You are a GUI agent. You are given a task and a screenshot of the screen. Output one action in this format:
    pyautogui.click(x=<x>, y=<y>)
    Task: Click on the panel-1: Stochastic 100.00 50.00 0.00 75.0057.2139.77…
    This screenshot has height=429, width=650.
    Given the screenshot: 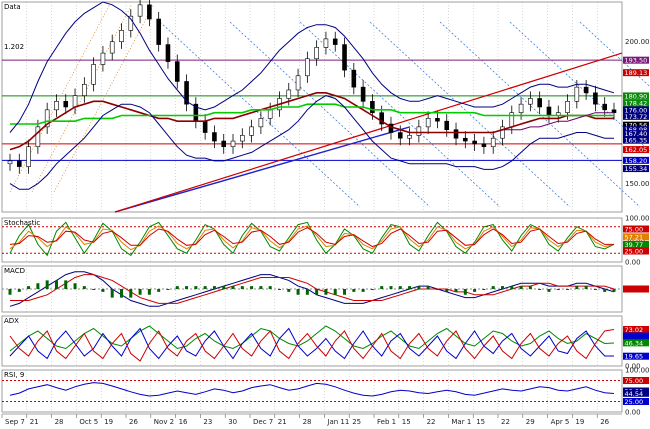 What is the action you would take?
    pyautogui.click(x=325, y=241)
    